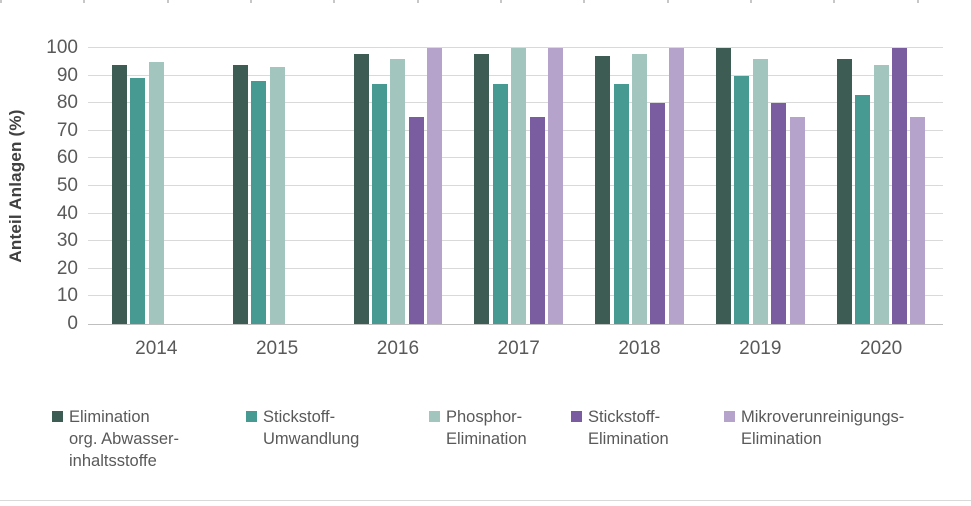  What do you see at coordinates (67, 130) in the screenshot?
I see `y-axis-tick-label: 70` at bounding box center [67, 130].